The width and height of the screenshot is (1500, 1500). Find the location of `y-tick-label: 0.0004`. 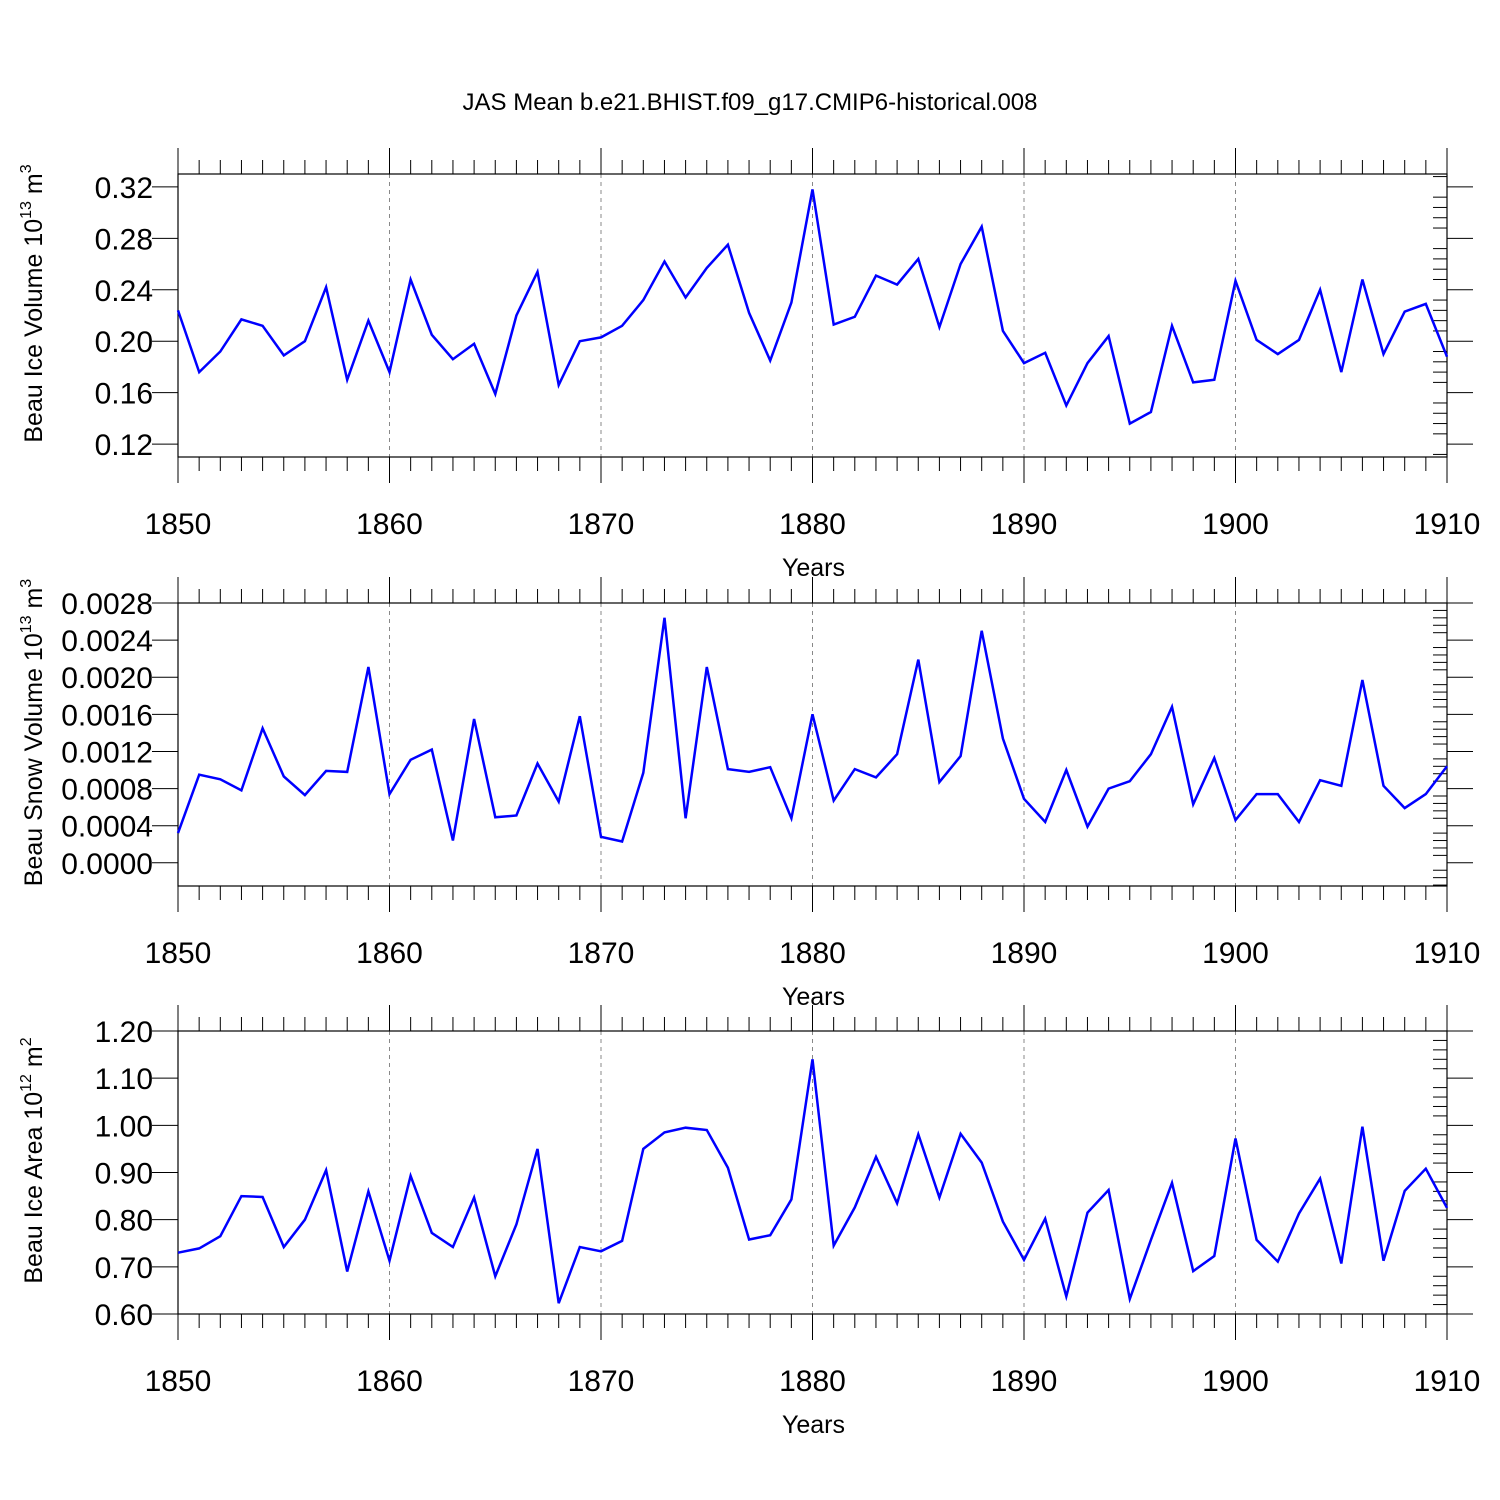

y-tick-label: 0.0004 is located at coordinates (107, 827).